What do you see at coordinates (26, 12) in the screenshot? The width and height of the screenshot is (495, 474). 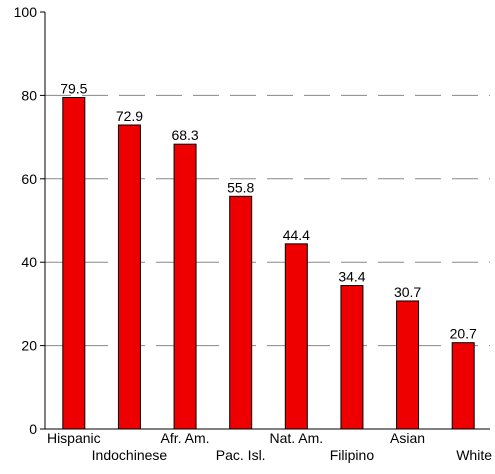 I see `y-tick-label-100: 100` at bounding box center [26, 12].